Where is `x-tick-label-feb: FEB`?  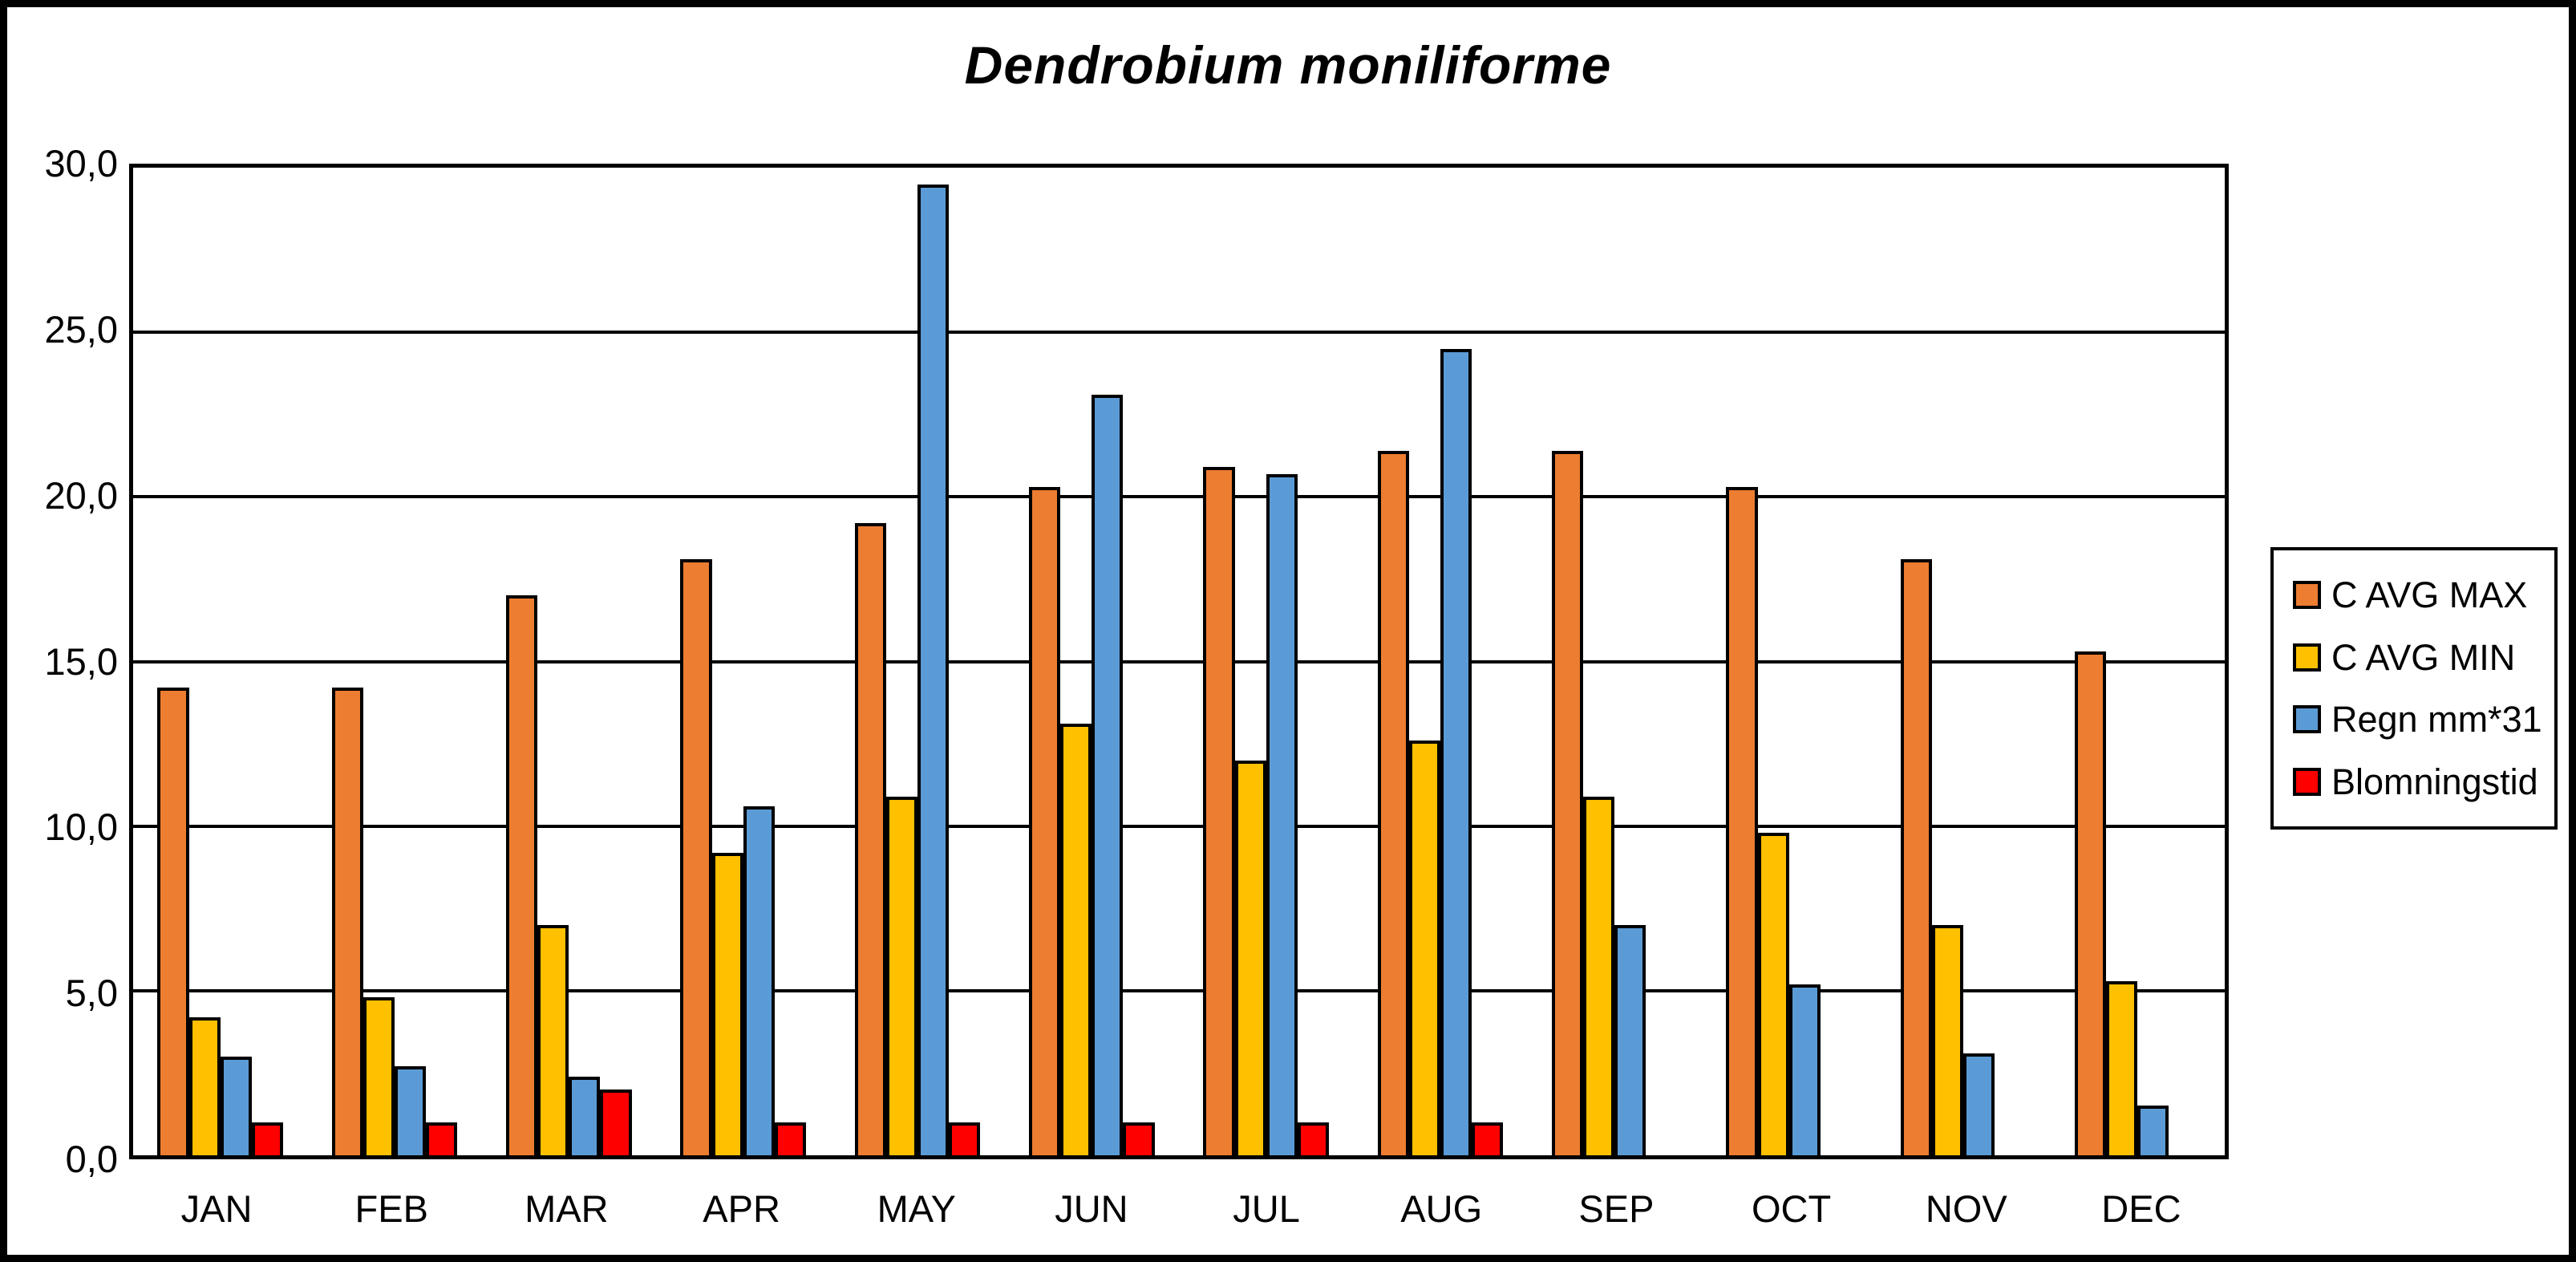
x-tick-label-feb: FEB is located at coordinates (391, 1209).